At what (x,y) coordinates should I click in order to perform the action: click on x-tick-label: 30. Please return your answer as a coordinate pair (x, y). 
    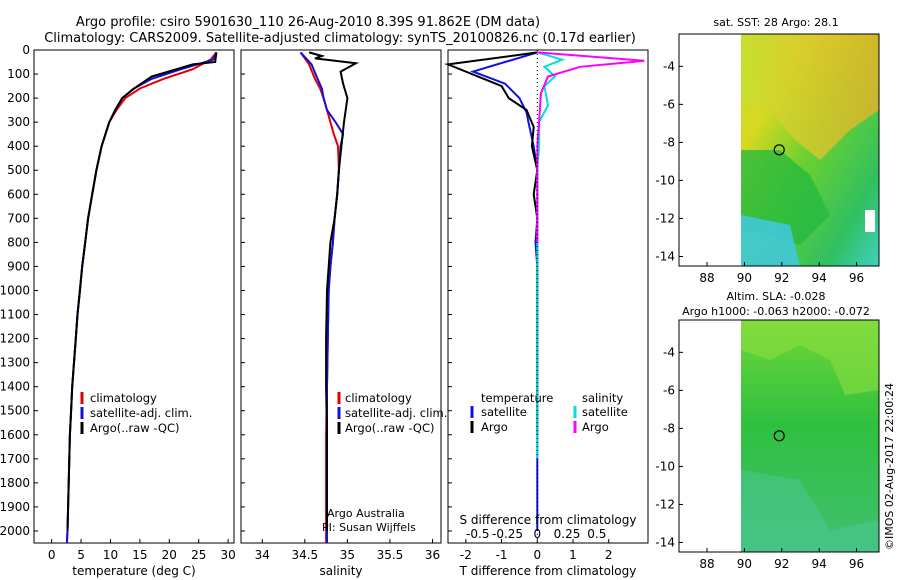
    Looking at the image, I should click on (227, 555).